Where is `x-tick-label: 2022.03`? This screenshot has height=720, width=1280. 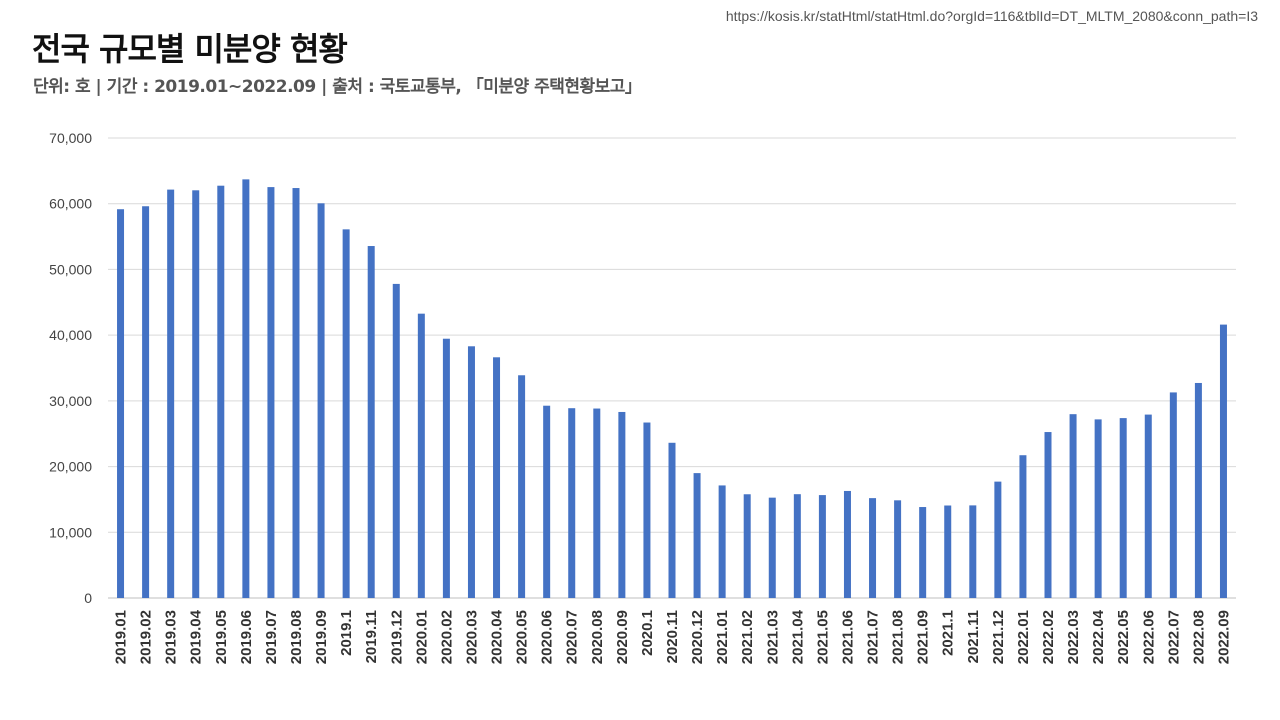
x-tick-label: 2022.03 is located at coordinates (1073, 637).